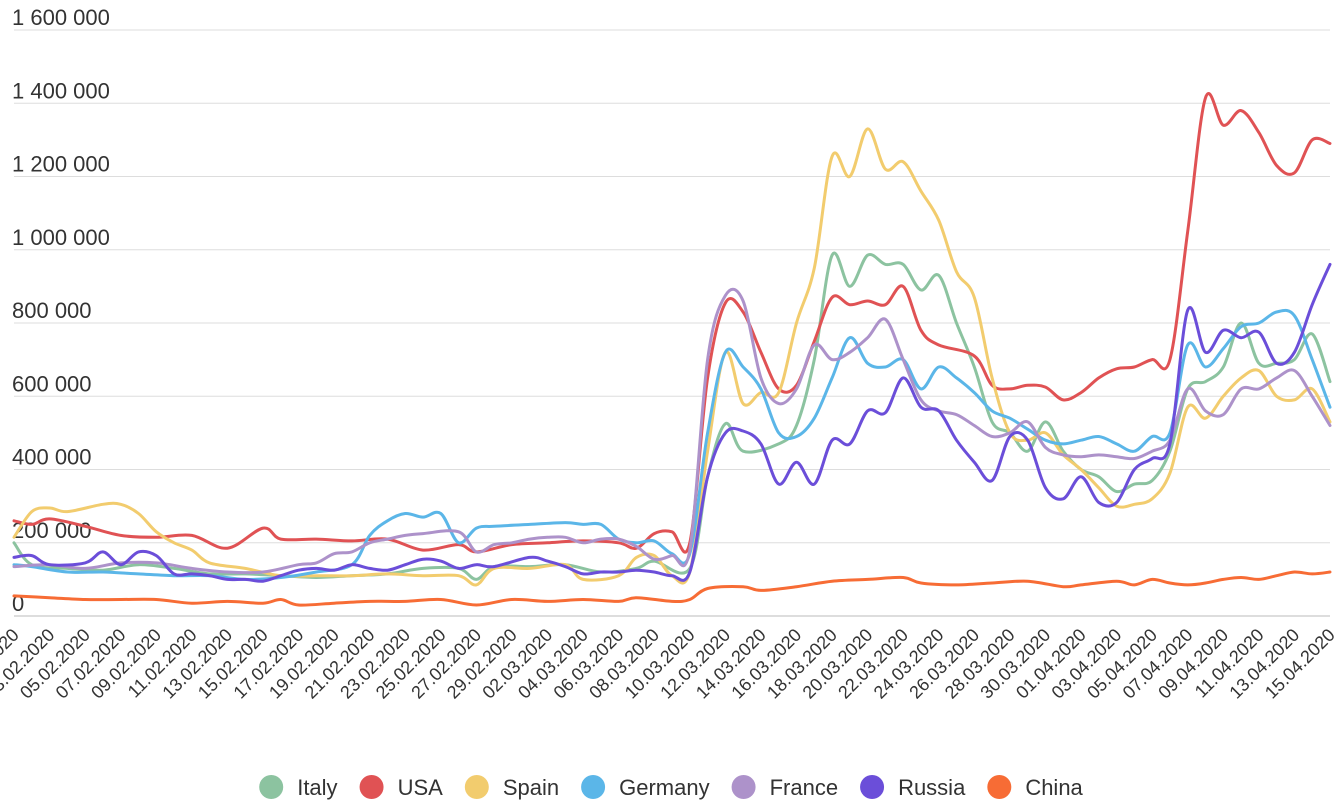  What do you see at coordinates (61, 17) in the screenshot?
I see `y-tick-label: 1 600 000` at bounding box center [61, 17].